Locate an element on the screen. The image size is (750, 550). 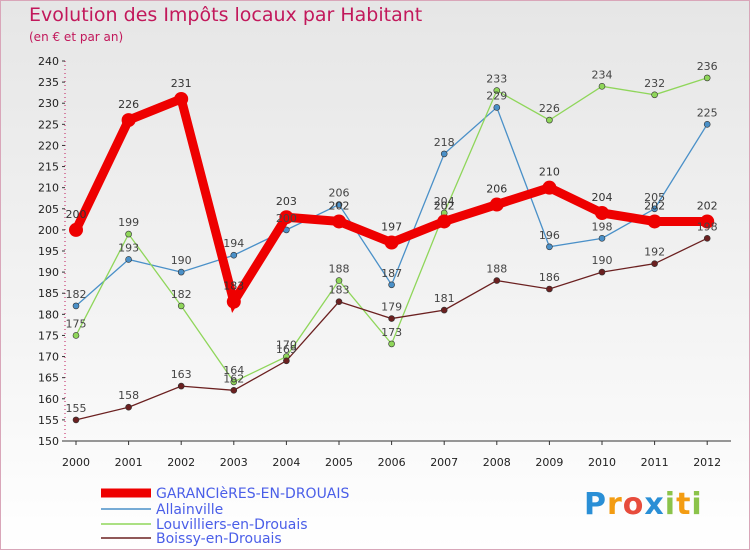
data-label: 218 is located at coordinates (444, 142).